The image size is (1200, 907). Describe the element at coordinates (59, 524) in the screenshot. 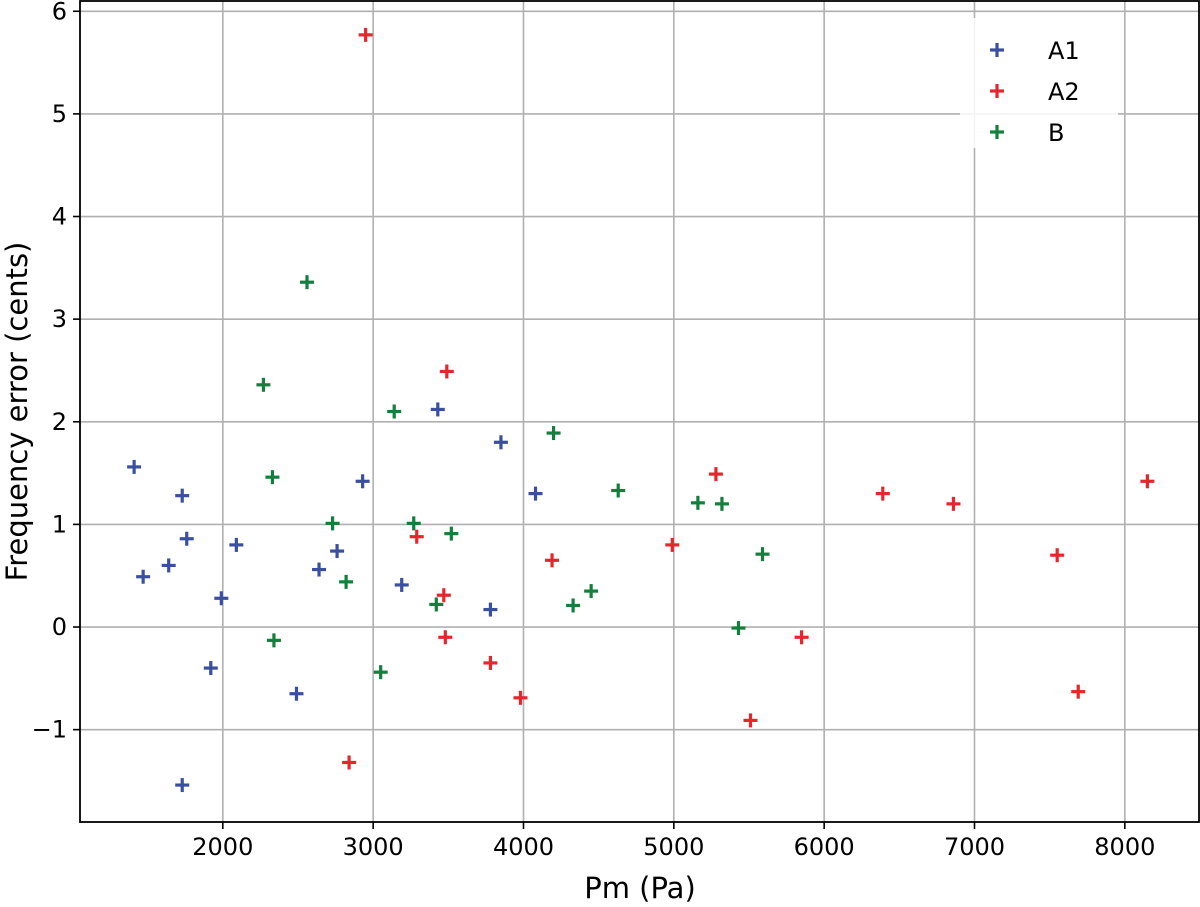

I see `y-tick-label: 1` at that location.